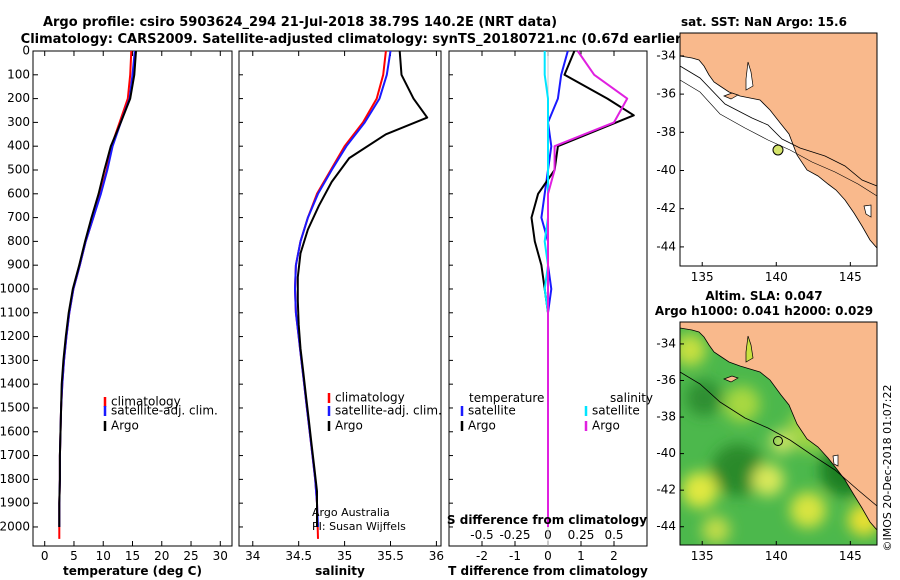  What do you see at coordinates (18, 217) in the screenshot?
I see `y-tick-label: 700` at bounding box center [18, 217].